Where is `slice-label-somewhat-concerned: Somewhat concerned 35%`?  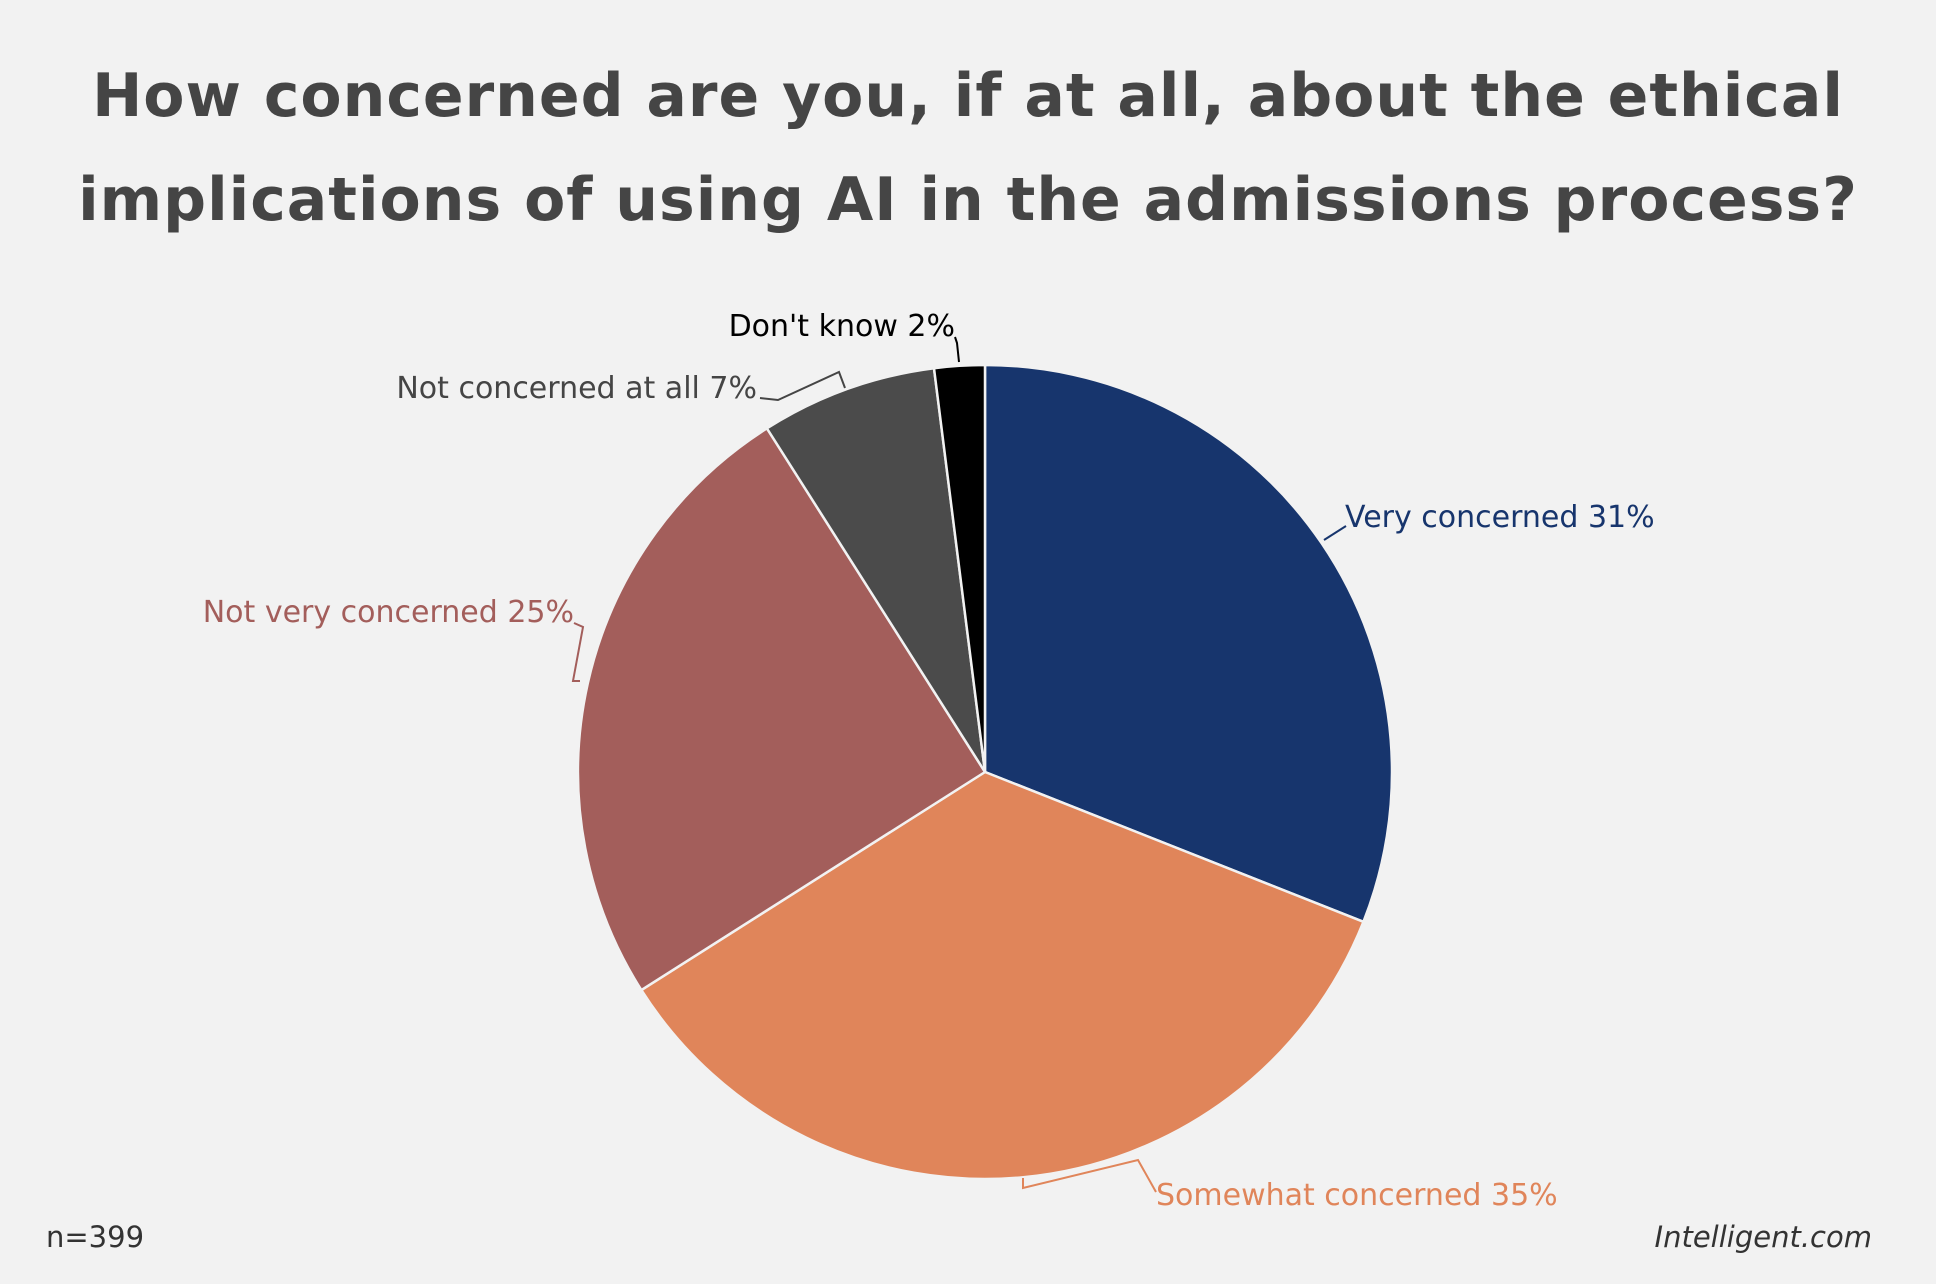 slice-label-somewhat-concerned: Somewhat concerned 35% is located at coordinates (1357, 1195).